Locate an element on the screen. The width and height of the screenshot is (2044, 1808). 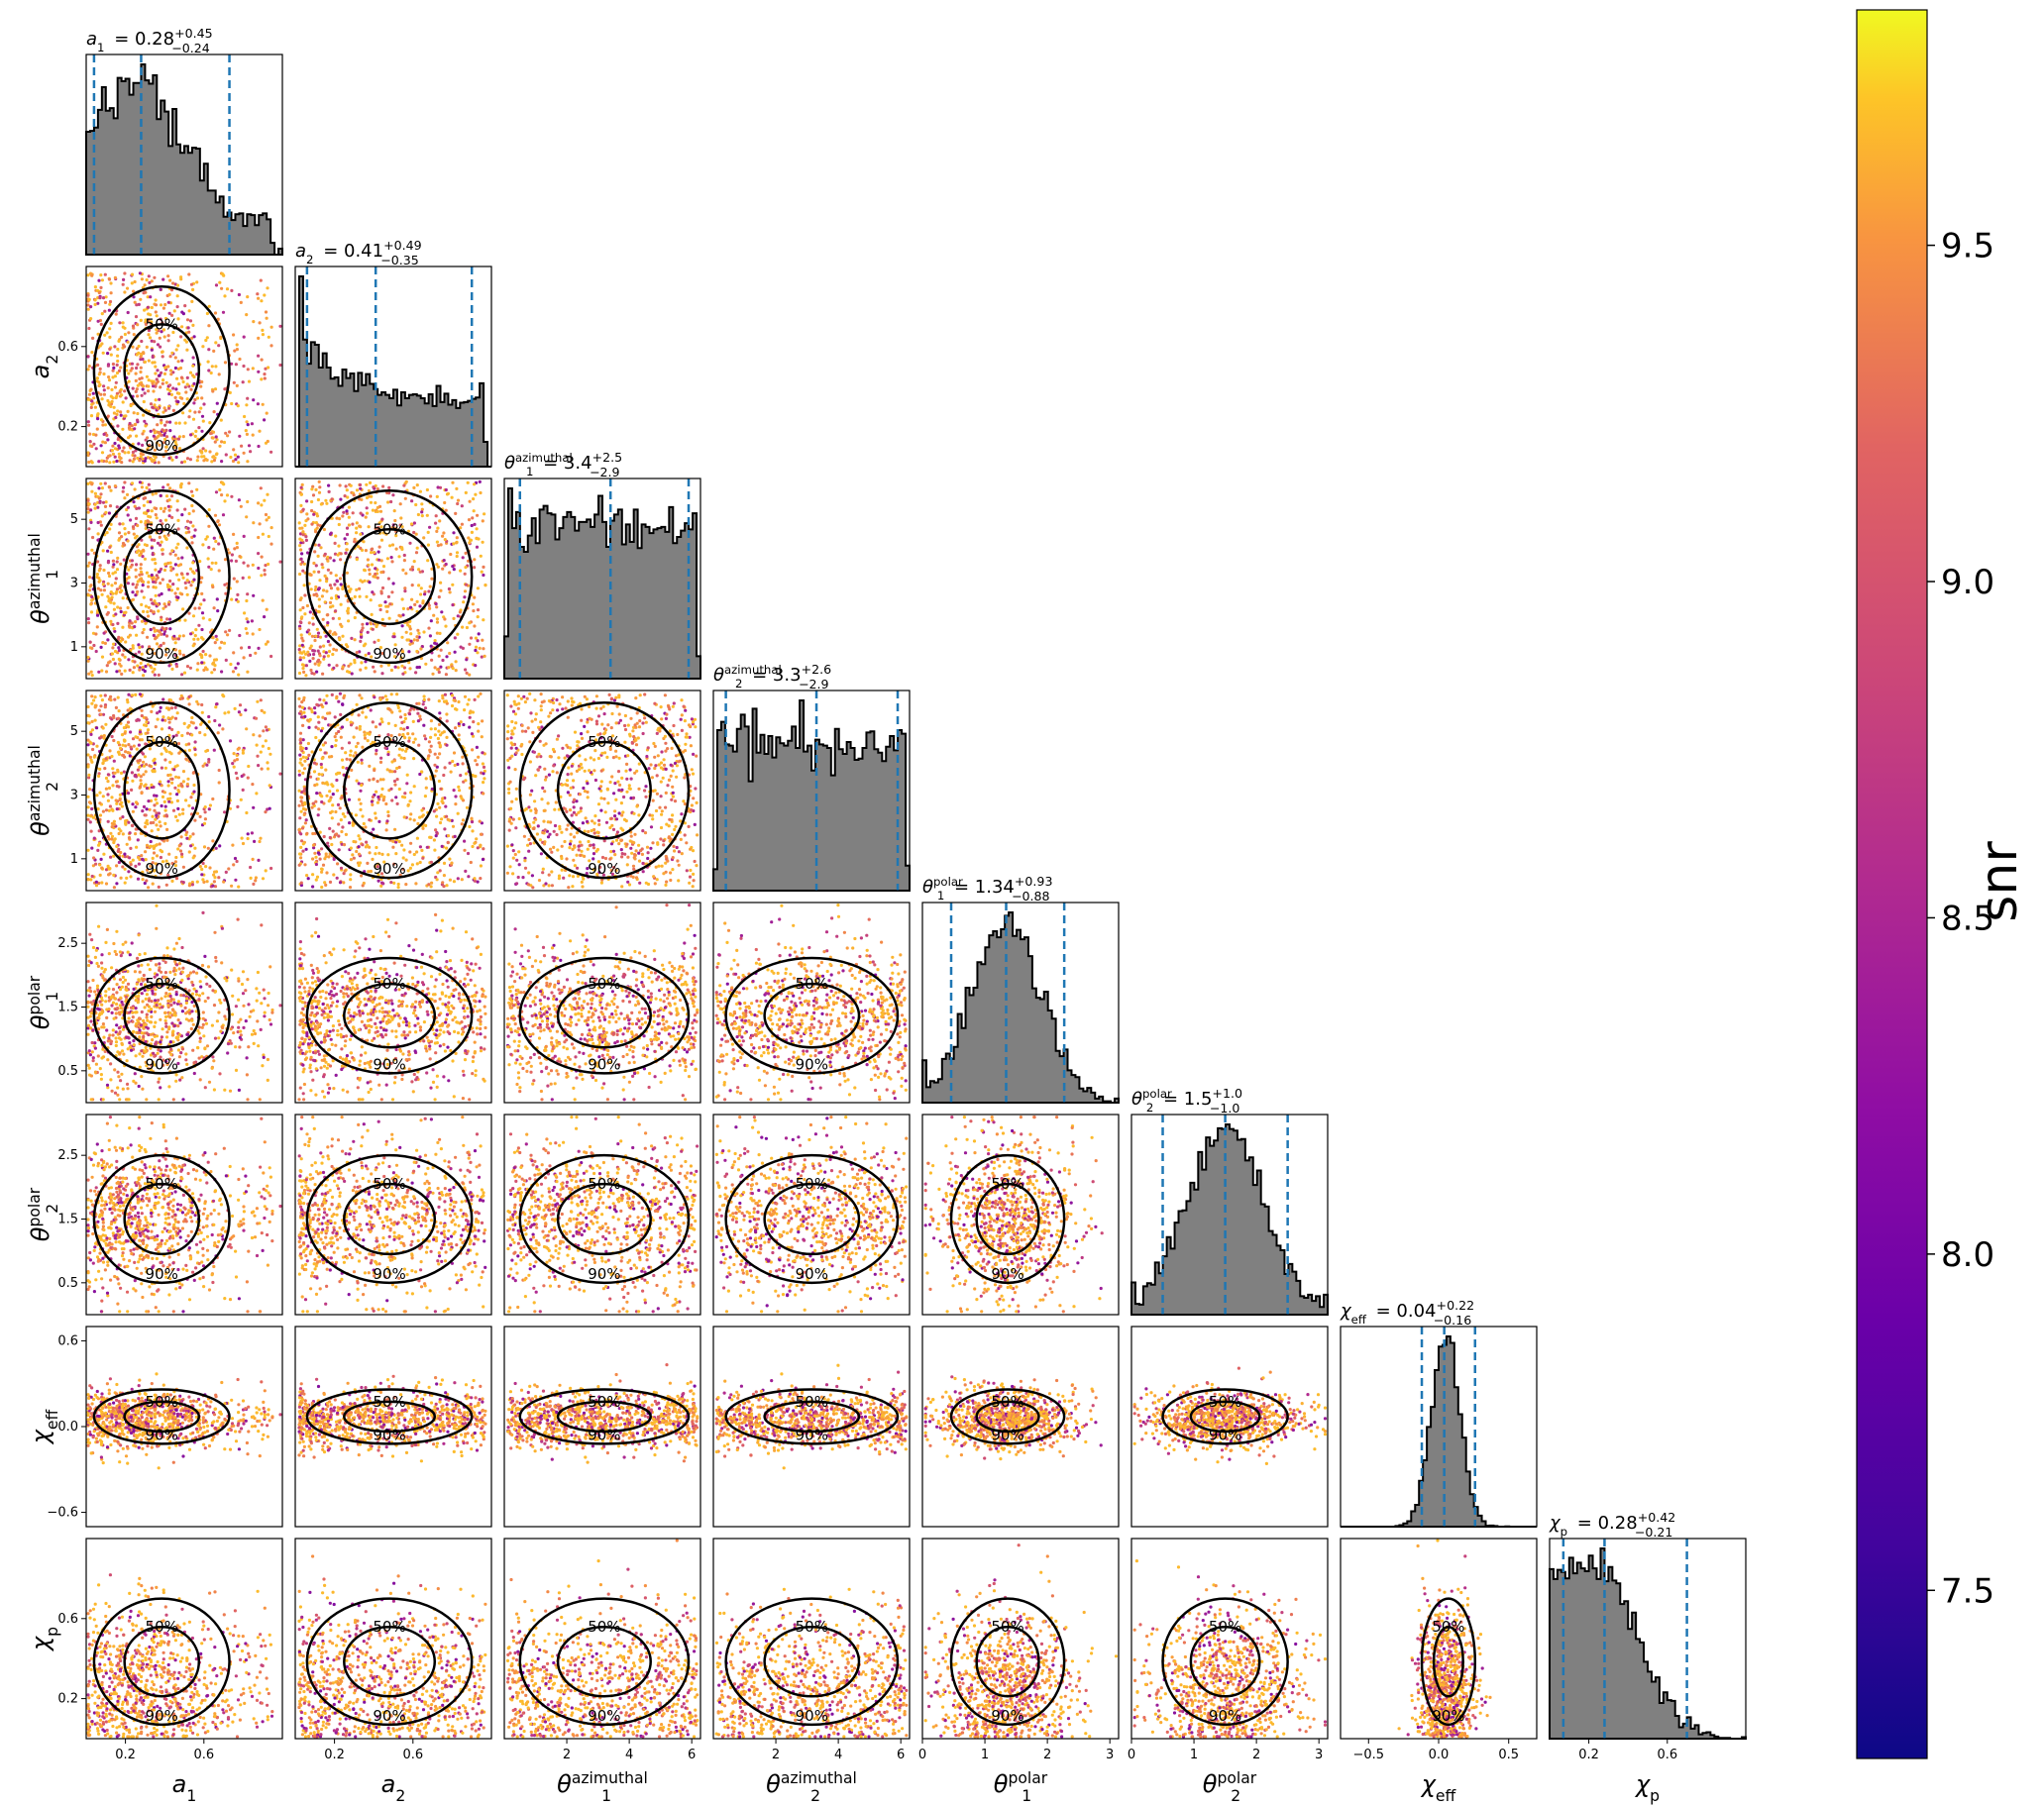
panel-theta1_pol-vs-theta1_pol: θpolar 1 = 1.34+0.93 −0.88 is located at coordinates (1020, 989).